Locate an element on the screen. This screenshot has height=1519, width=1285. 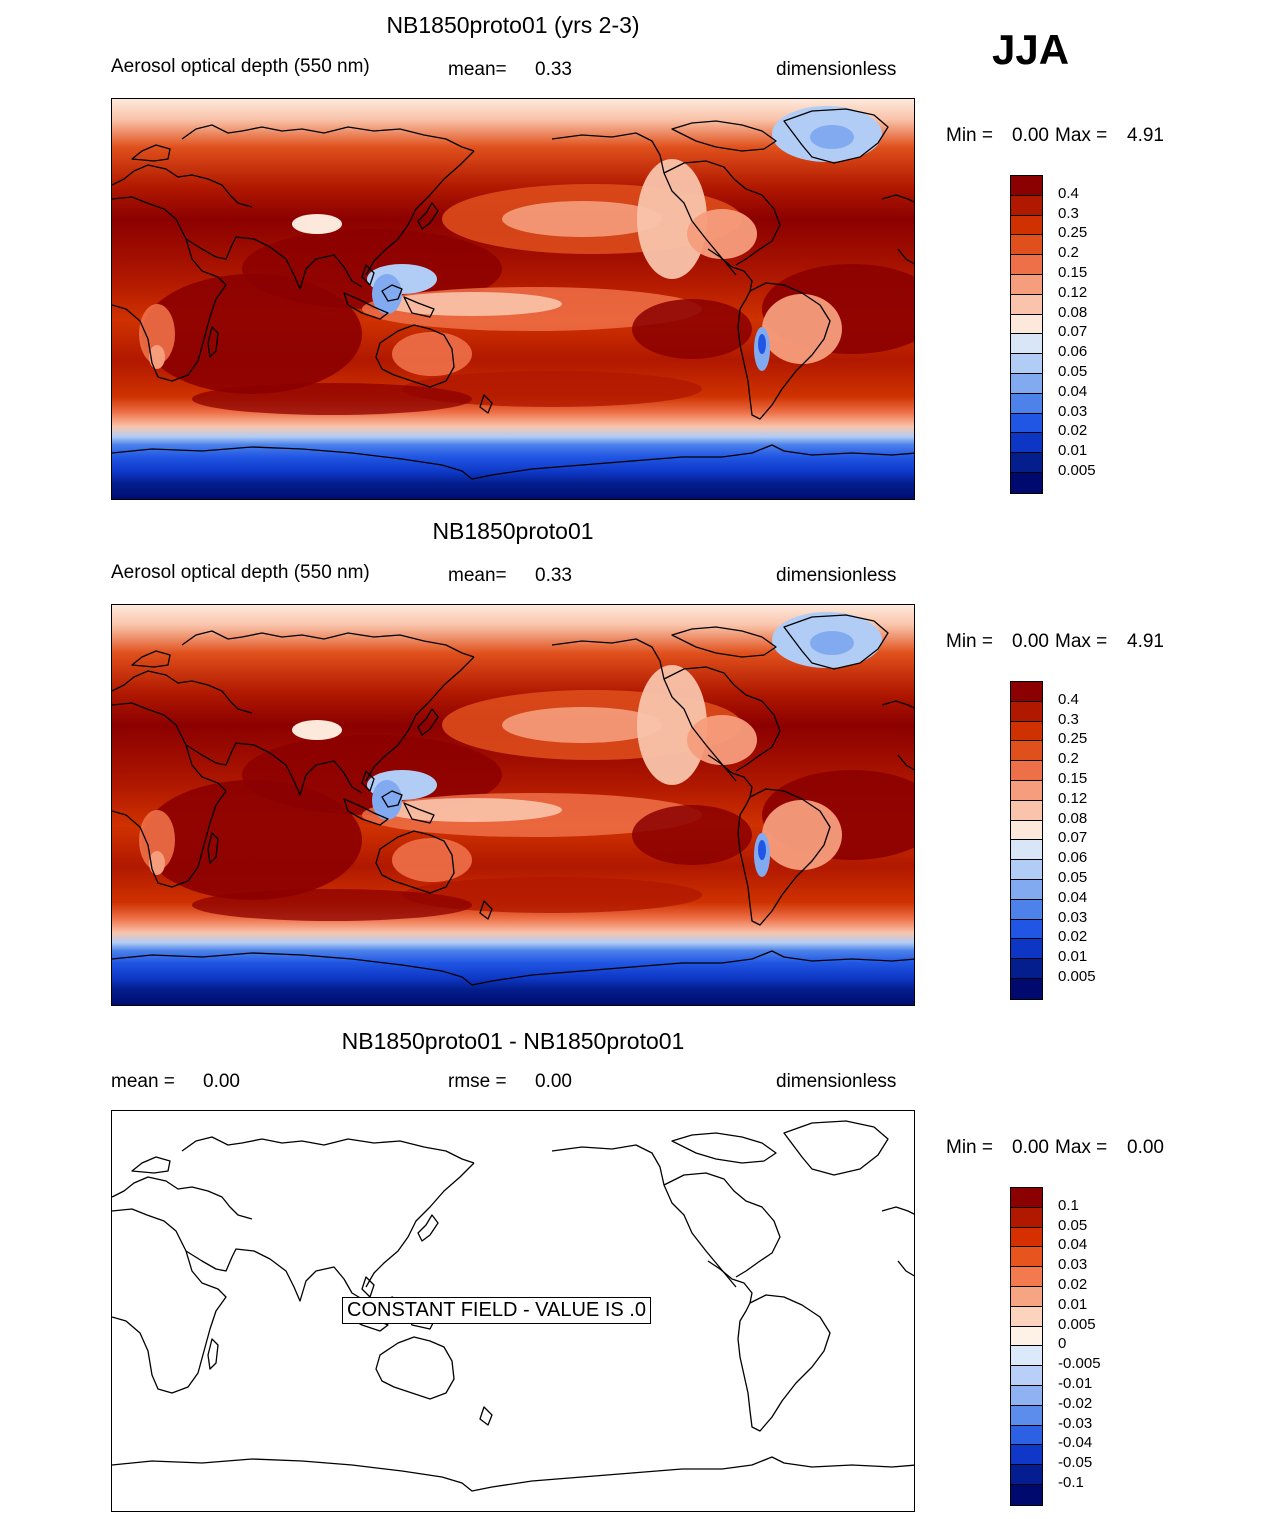
panel-1-mean-value: 0.33 is located at coordinates (553, 69).